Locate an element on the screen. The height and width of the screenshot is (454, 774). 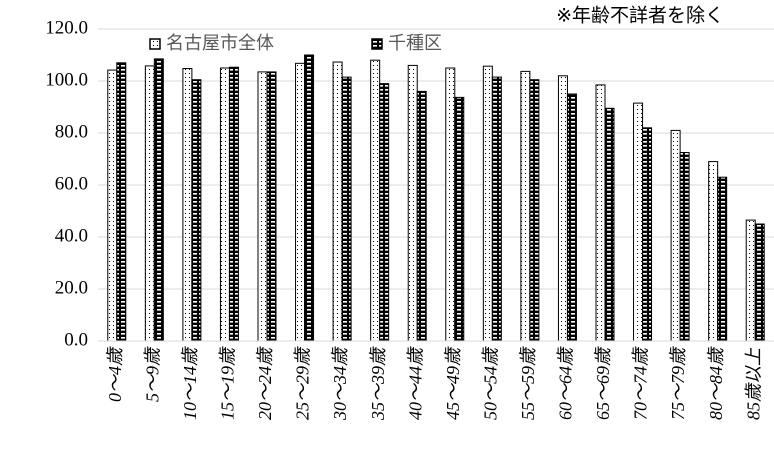
x-tick-label: 50～54歳 is located at coordinates (490, 383).